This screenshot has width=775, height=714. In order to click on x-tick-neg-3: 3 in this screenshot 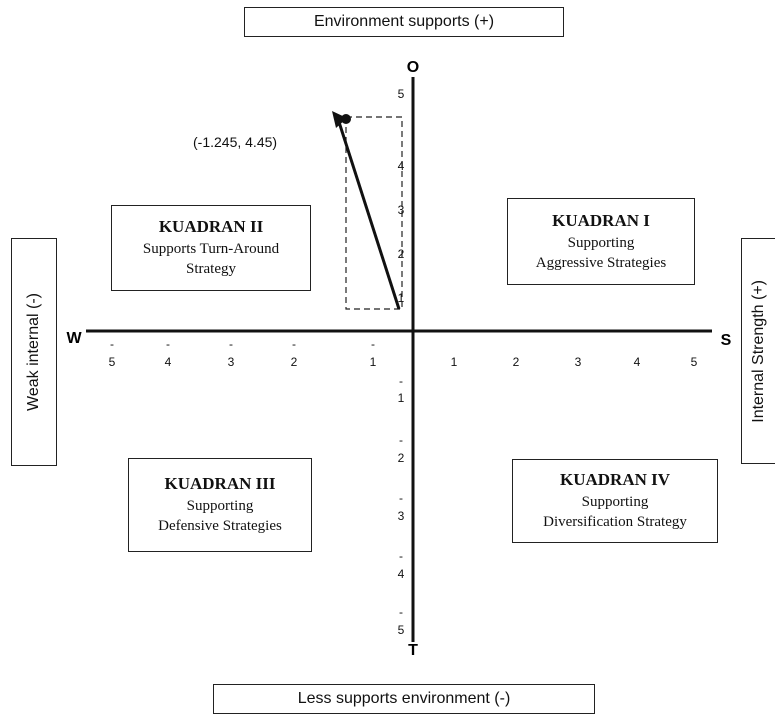, I will do `click(231, 362)`.